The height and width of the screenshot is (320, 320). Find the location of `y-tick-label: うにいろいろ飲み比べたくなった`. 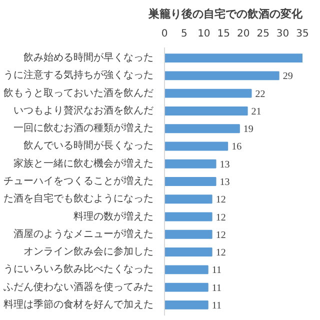

y-tick-label: うにいろいろ飲み比べたくなった is located at coordinates (79, 269).